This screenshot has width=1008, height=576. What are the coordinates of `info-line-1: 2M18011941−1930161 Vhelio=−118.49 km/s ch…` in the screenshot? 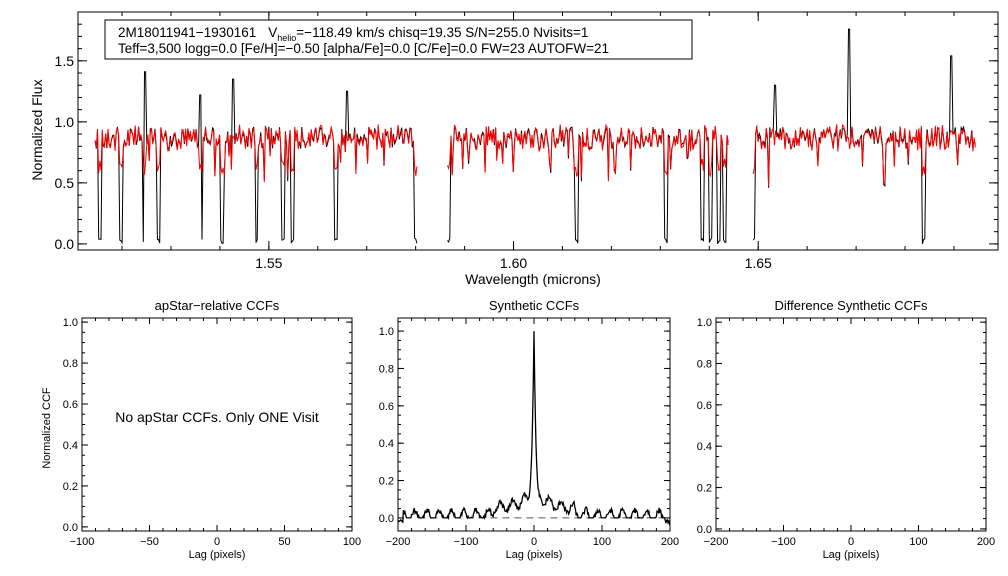 It's located at (353, 34).